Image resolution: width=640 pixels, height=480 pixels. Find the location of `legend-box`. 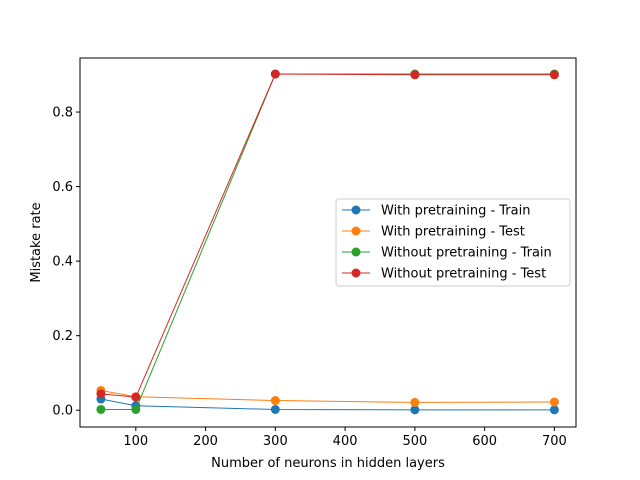

legend-box is located at coordinates (453, 242).